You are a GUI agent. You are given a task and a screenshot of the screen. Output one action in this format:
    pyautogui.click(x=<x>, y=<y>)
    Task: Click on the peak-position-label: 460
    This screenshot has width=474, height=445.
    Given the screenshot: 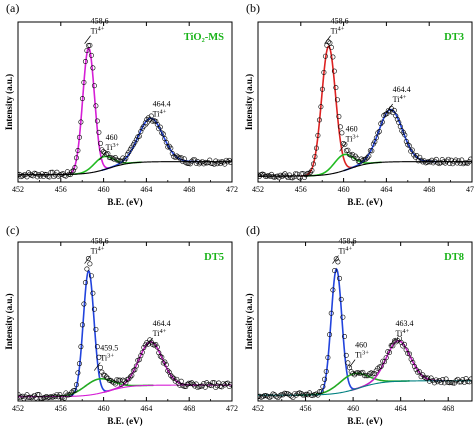 What is the action you would take?
    pyautogui.click(x=352, y=128)
    